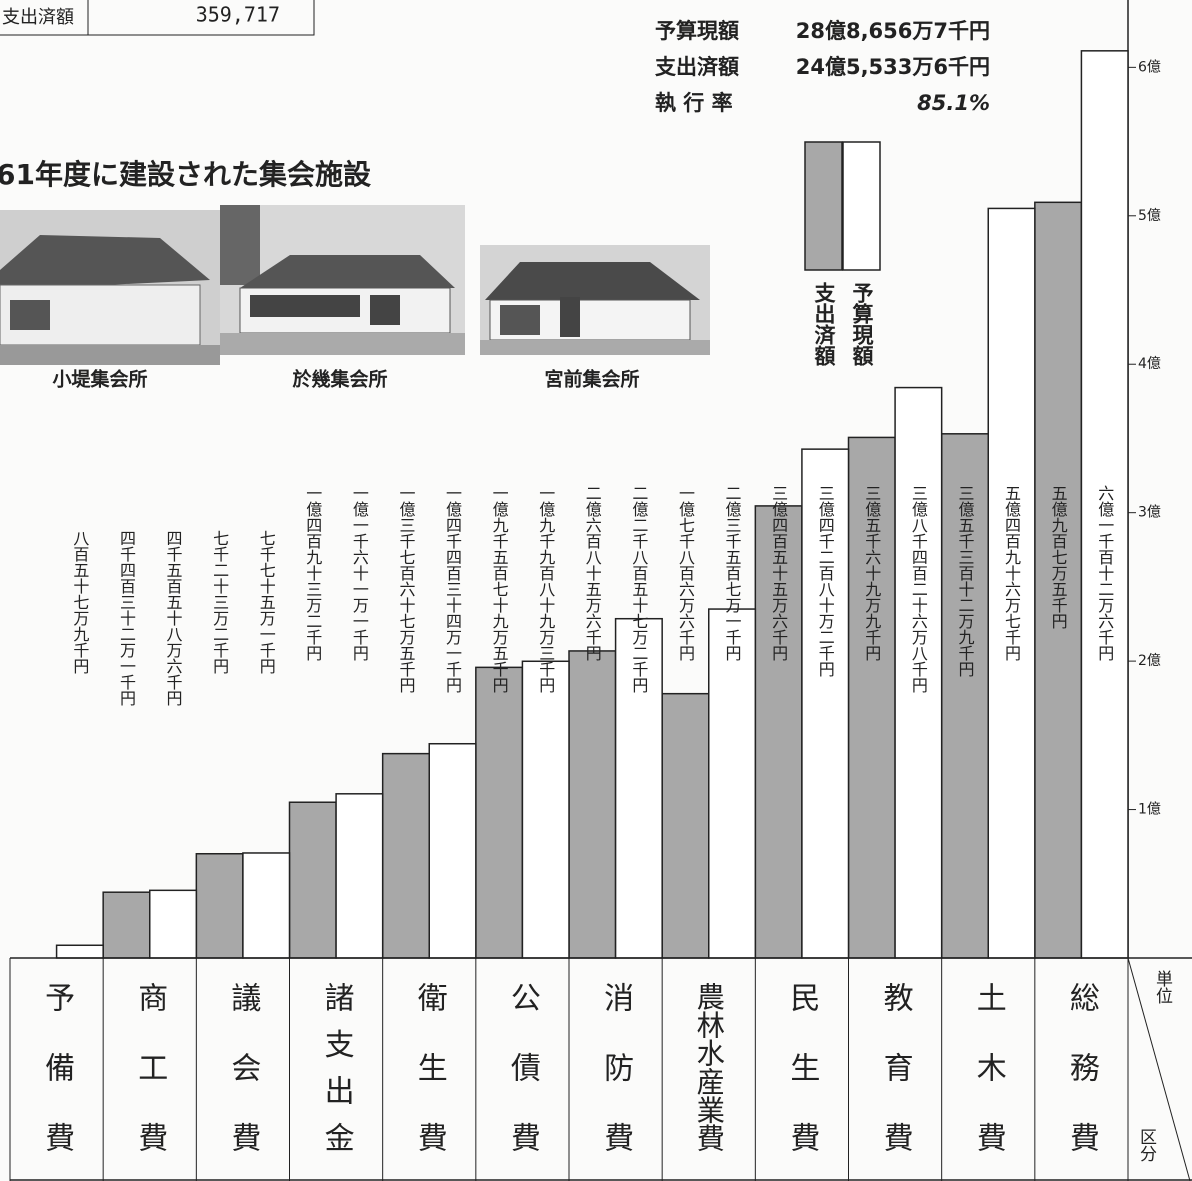 Image resolution: width=1192 pixels, height=1181 pixels. Describe the element at coordinates (405, 589) in the screenshot. I see `value-label: 一億三千七百六十七万五千円` at that location.